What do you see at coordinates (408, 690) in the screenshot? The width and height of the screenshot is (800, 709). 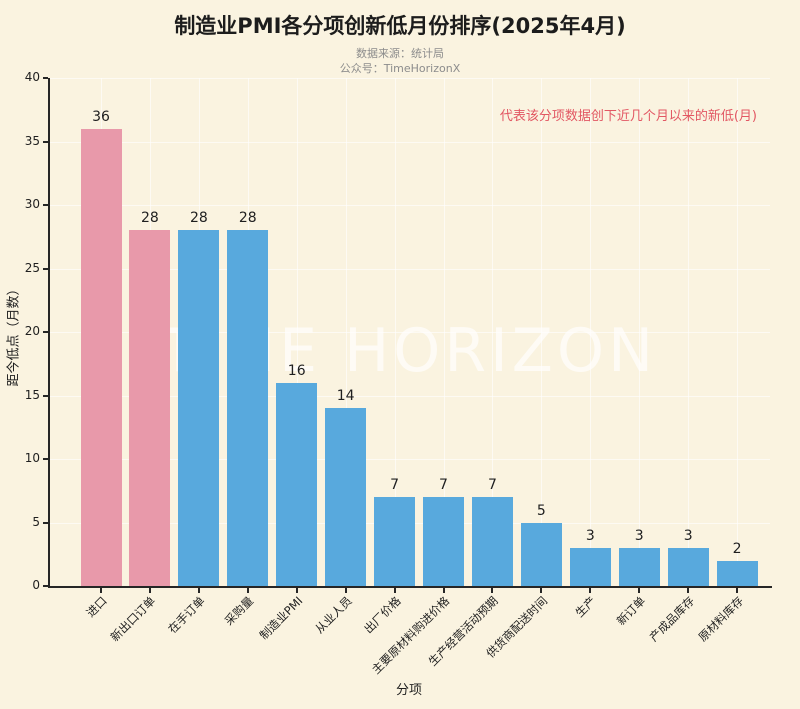 I see `x-axis-title: 分项` at bounding box center [408, 690].